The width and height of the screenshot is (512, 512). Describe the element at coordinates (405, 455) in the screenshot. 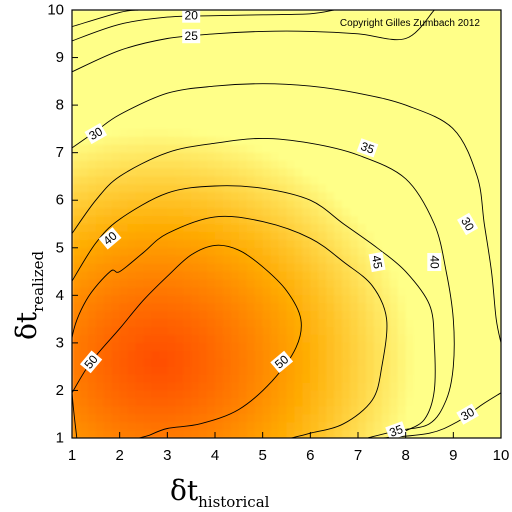

I see `x-tick-label: 8` at that location.